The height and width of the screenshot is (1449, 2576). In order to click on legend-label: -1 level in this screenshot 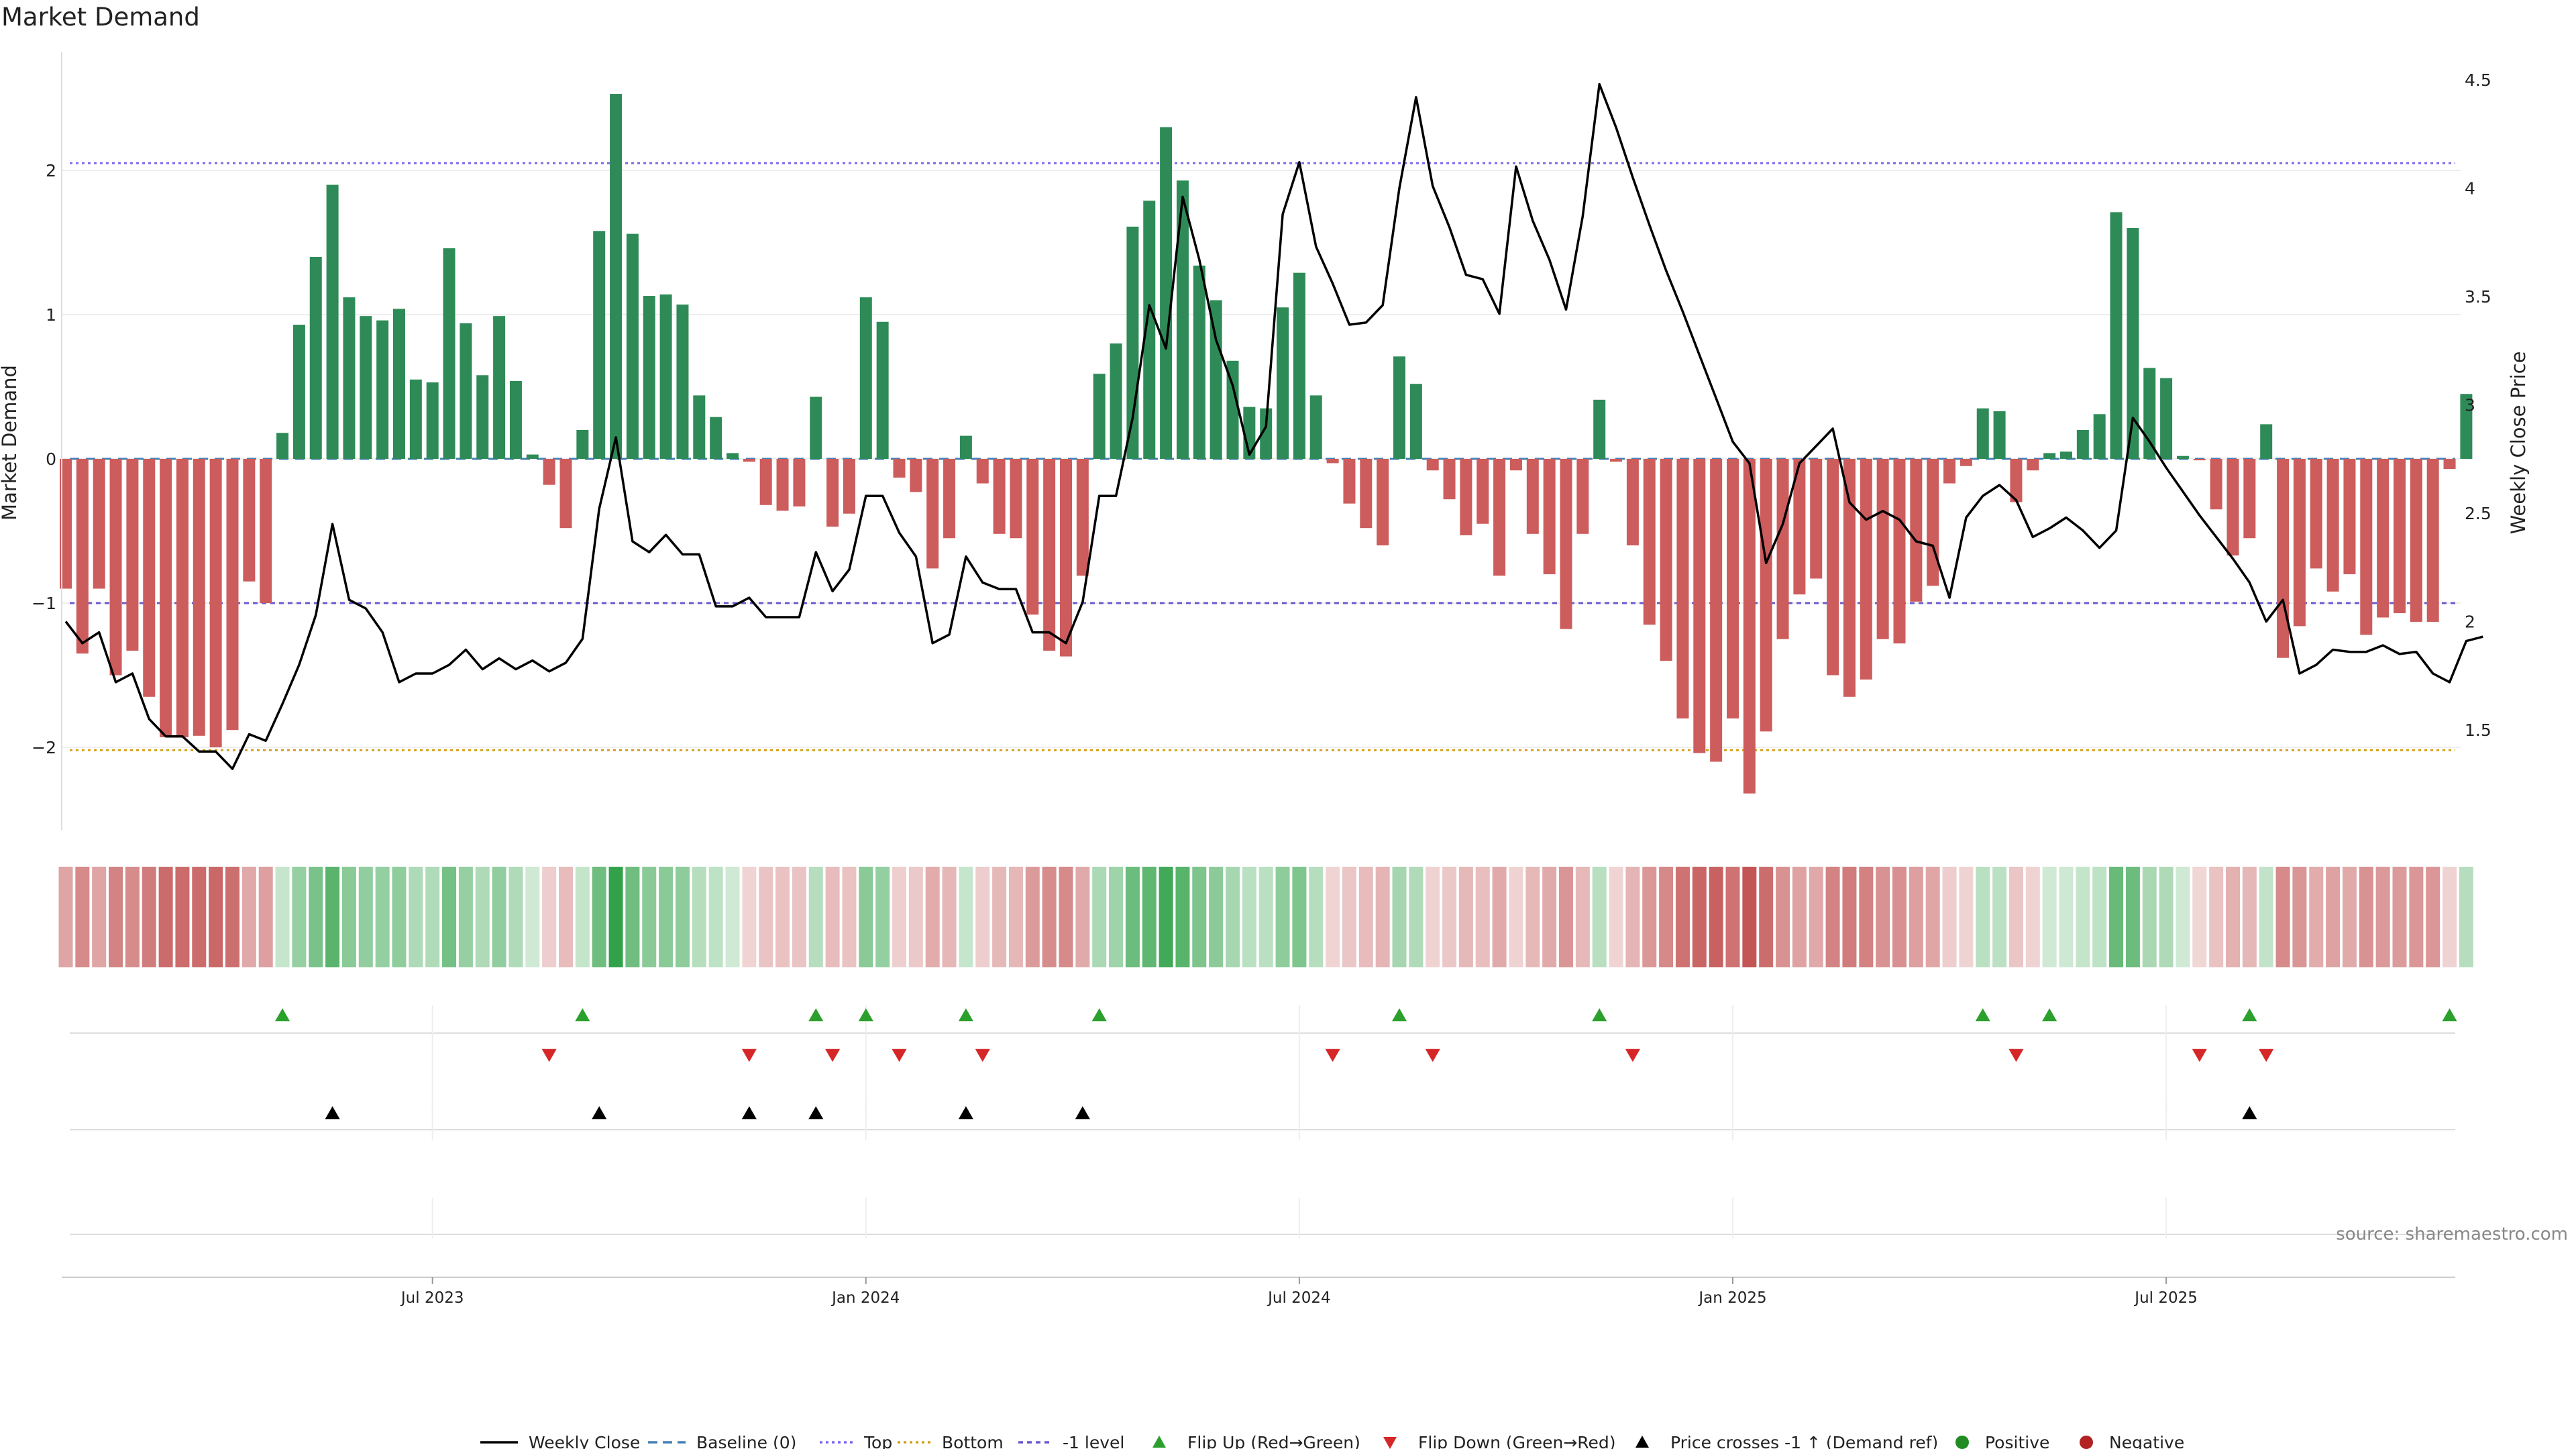, I will do `click(1093, 1441)`.